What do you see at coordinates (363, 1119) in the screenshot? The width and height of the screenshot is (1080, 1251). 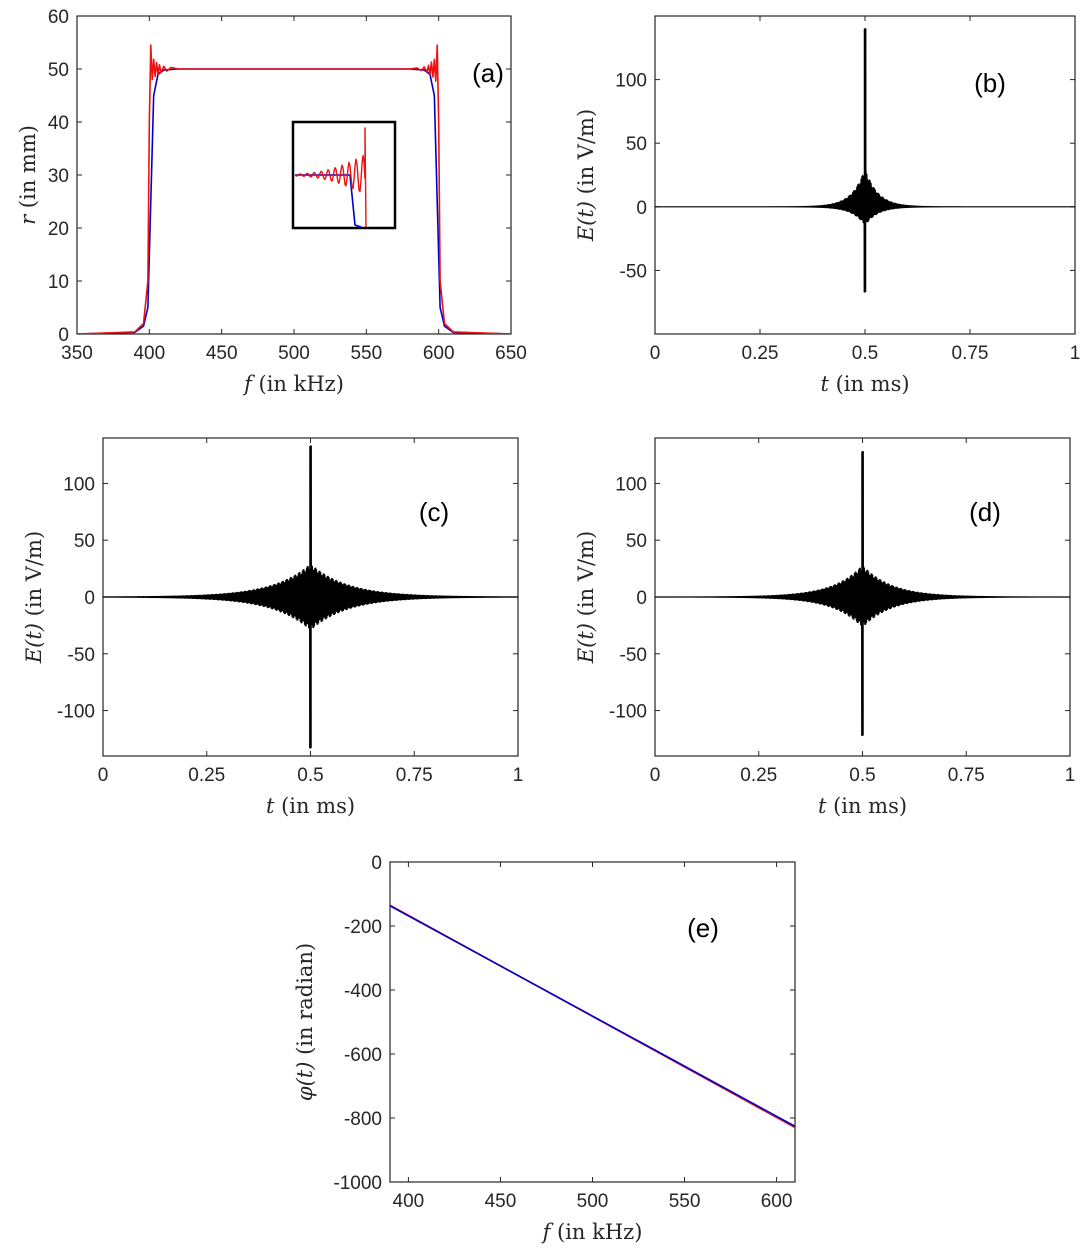 I see `y-tick-label: -800` at bounding box center [363, 1119].